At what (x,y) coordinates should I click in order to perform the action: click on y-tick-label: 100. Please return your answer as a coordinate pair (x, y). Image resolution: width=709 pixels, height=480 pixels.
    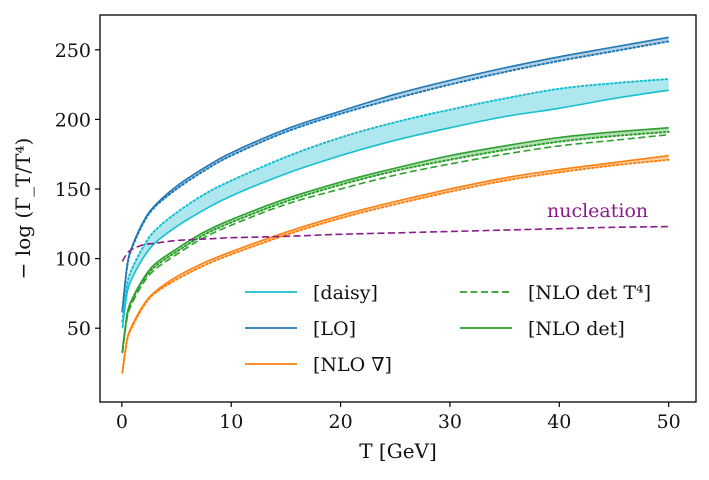
    Looking at the image, I should click on (73, 260).